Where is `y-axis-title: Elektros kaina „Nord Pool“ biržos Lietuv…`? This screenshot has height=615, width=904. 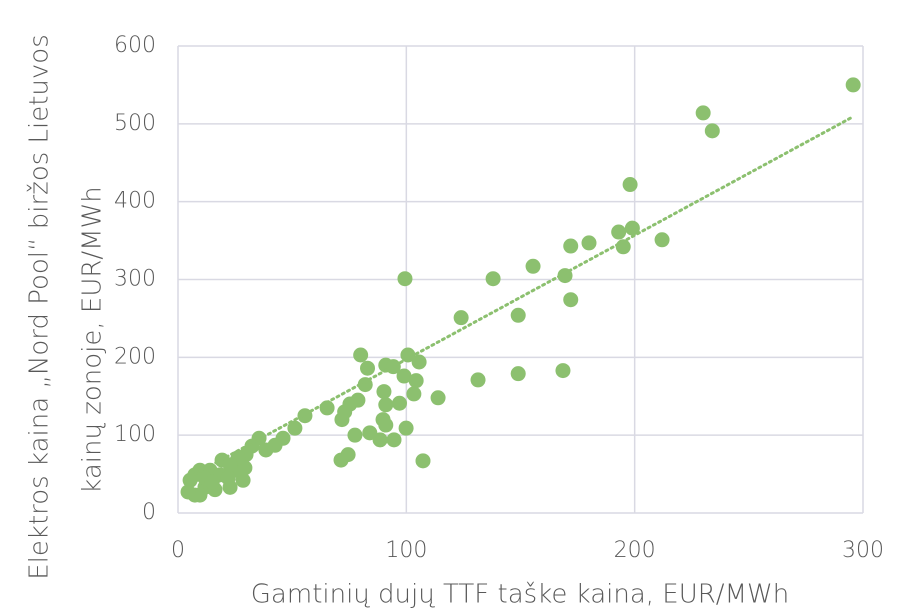
y-axis-title: Elektros kaina „Nord Pool“ biržos Lietuv… is located at coordinates (40, 307).